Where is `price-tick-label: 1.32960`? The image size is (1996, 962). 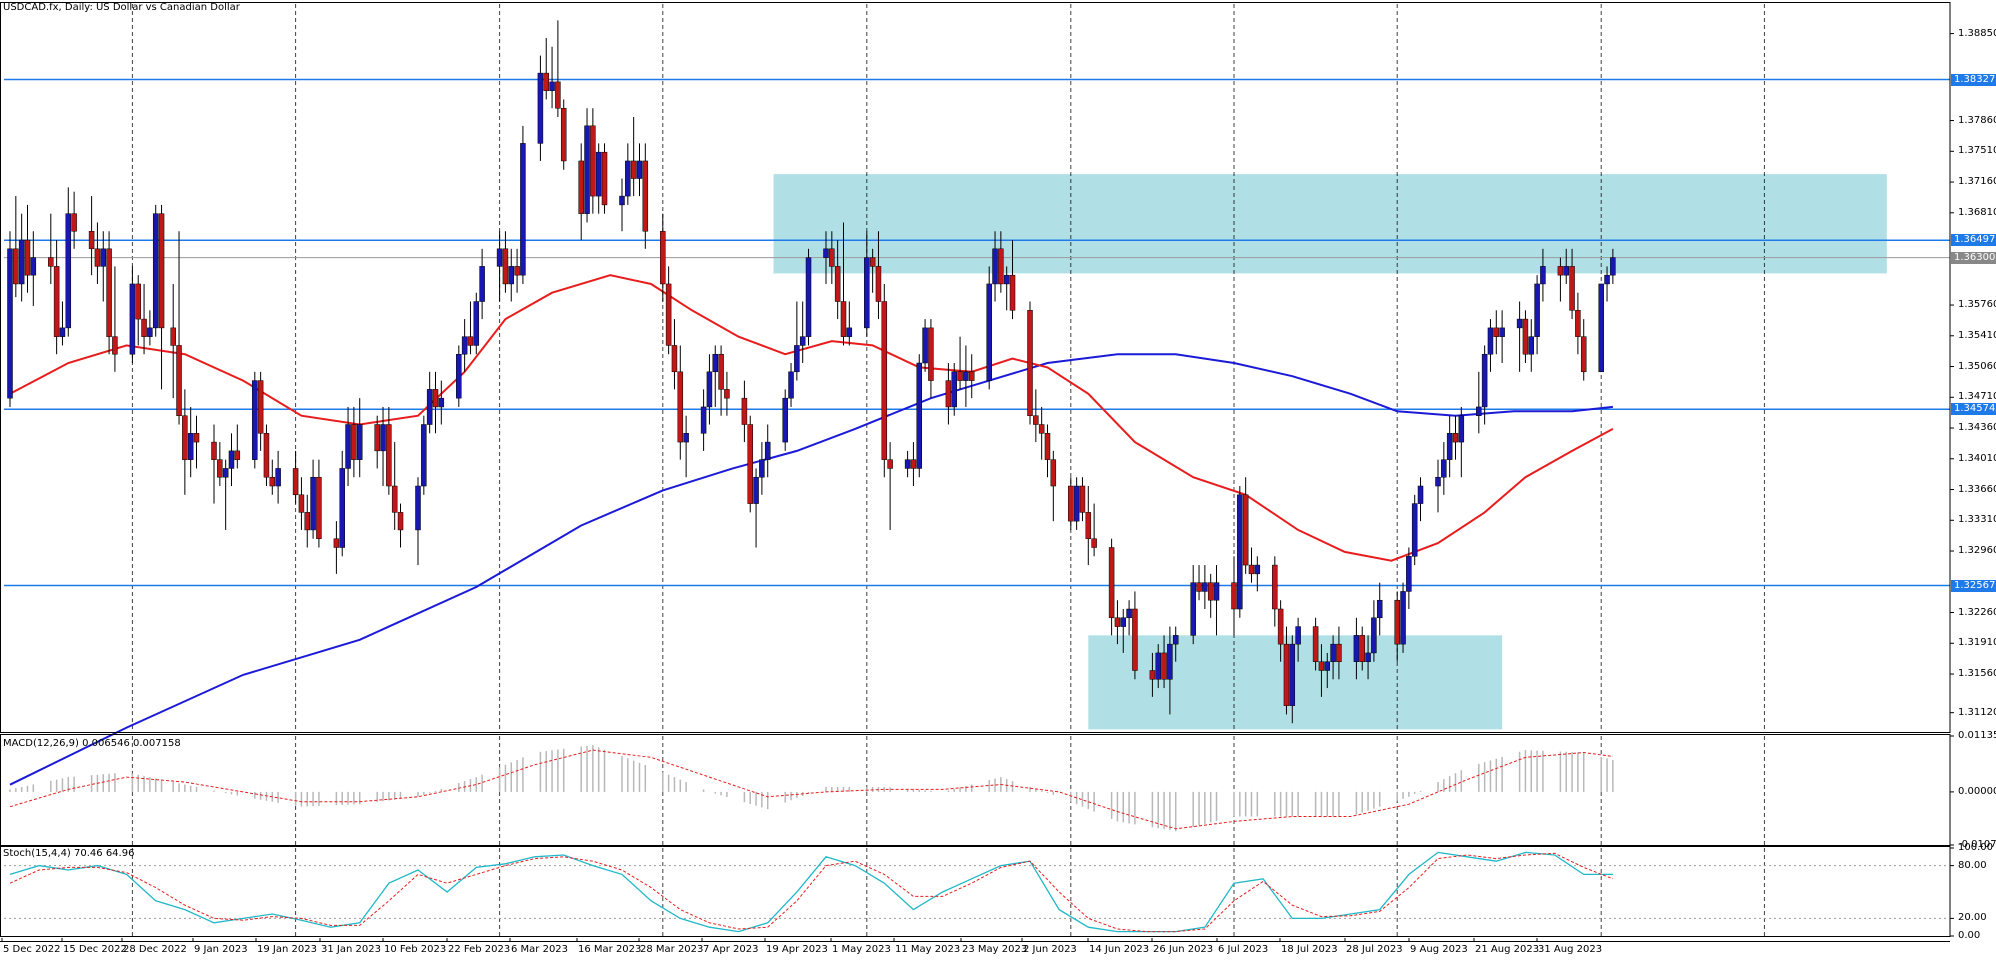 price-tick-label: 1.32960 is located at coordinates (1977, 551).